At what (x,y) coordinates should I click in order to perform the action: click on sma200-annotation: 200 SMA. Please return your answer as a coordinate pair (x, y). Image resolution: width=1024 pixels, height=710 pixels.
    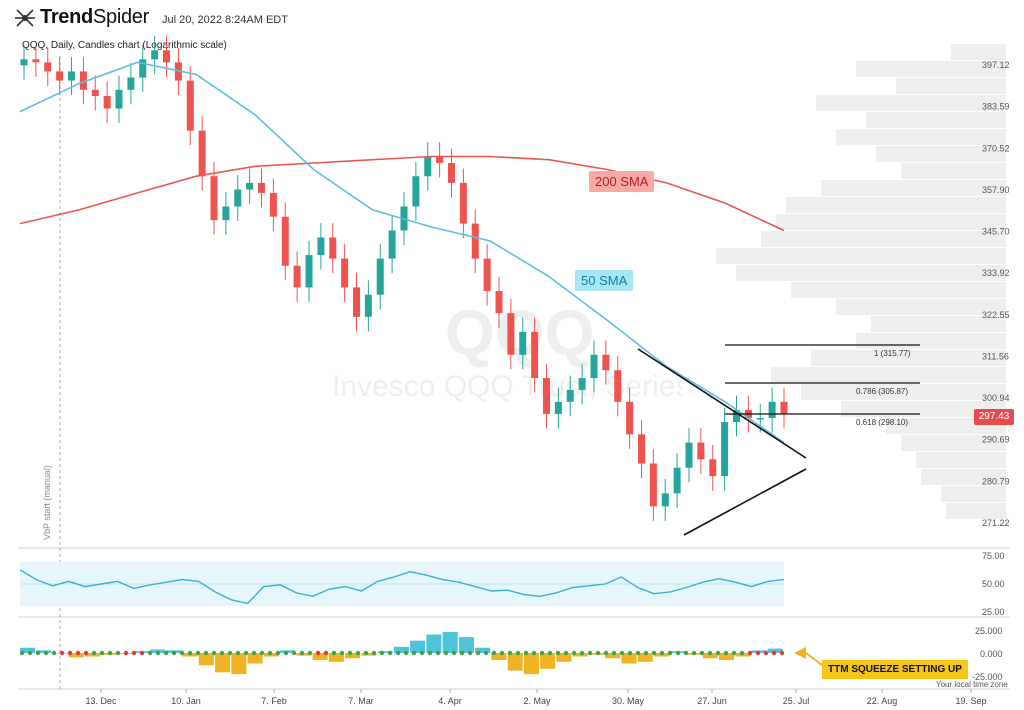
    Looking at the image, I should click on (622, 181).